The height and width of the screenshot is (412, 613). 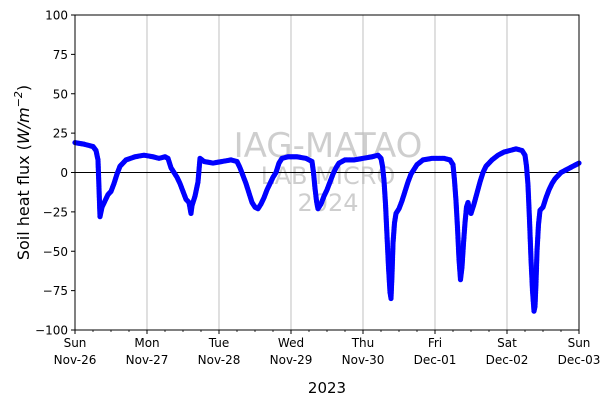 What do you see at coordinates (56, 16) in the screenshot?
I see `y-tick-label: 100` at bounding box center [56, 16].